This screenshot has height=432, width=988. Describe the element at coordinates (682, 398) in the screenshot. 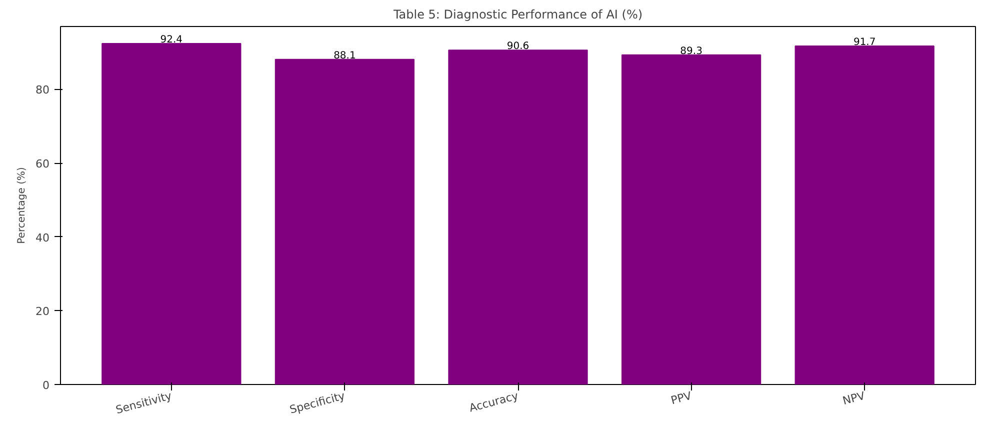

I see `x-tick-label: PPV` at that location.